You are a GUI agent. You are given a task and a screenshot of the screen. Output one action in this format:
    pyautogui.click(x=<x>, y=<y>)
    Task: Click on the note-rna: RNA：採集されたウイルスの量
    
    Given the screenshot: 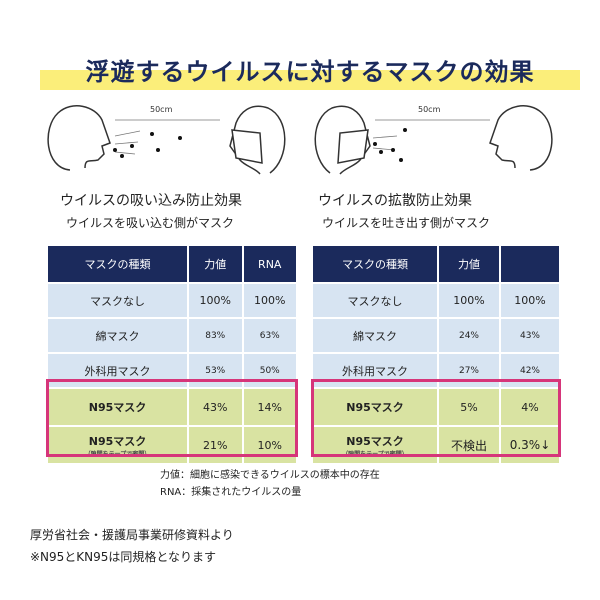 What is the action you would take?
    pyautogui.click(x=231, y=492)
    